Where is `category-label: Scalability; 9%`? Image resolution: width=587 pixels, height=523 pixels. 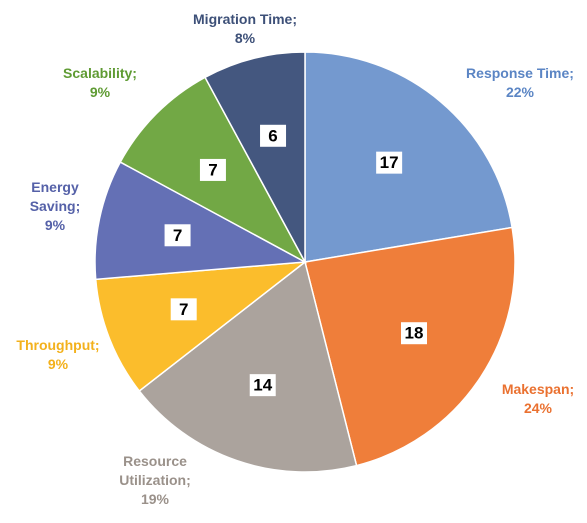 category-label: Scalability; 9% is located at coordinates (100, 83).